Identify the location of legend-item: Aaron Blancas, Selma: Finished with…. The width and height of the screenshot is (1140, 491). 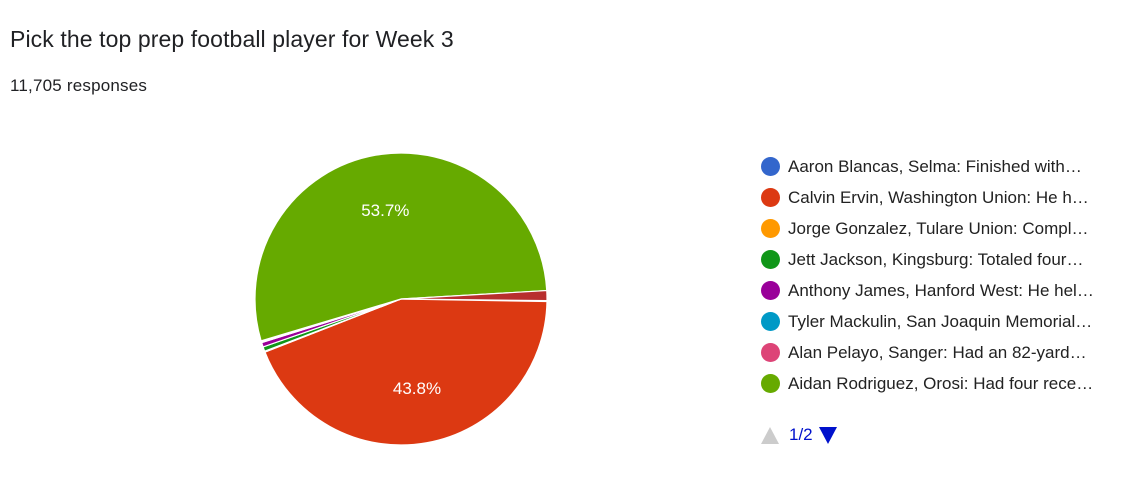
(950, 166).